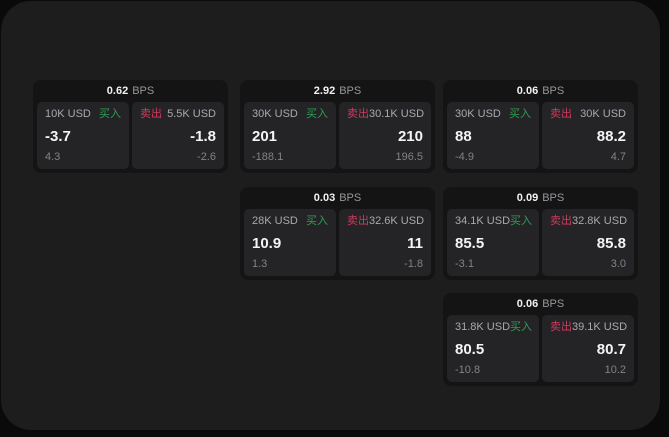 This screenshot has height=437, width=669. I want to click on sell-amount: 30.1K USD, so click(397, 114).